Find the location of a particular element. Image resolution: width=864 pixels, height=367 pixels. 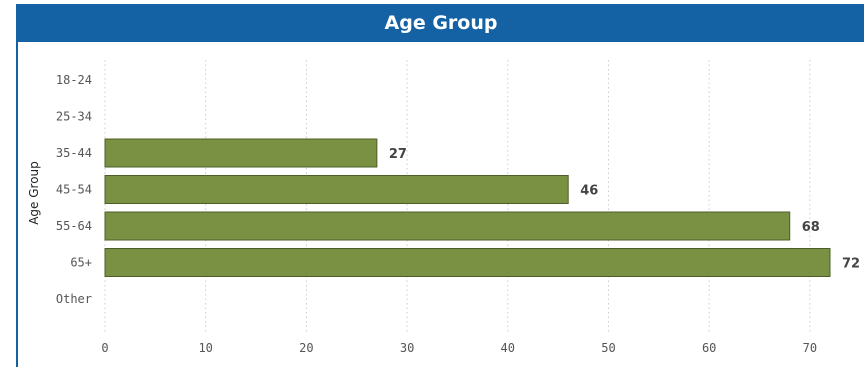

category-label: 35-44 is located at coordinates (74, 153).